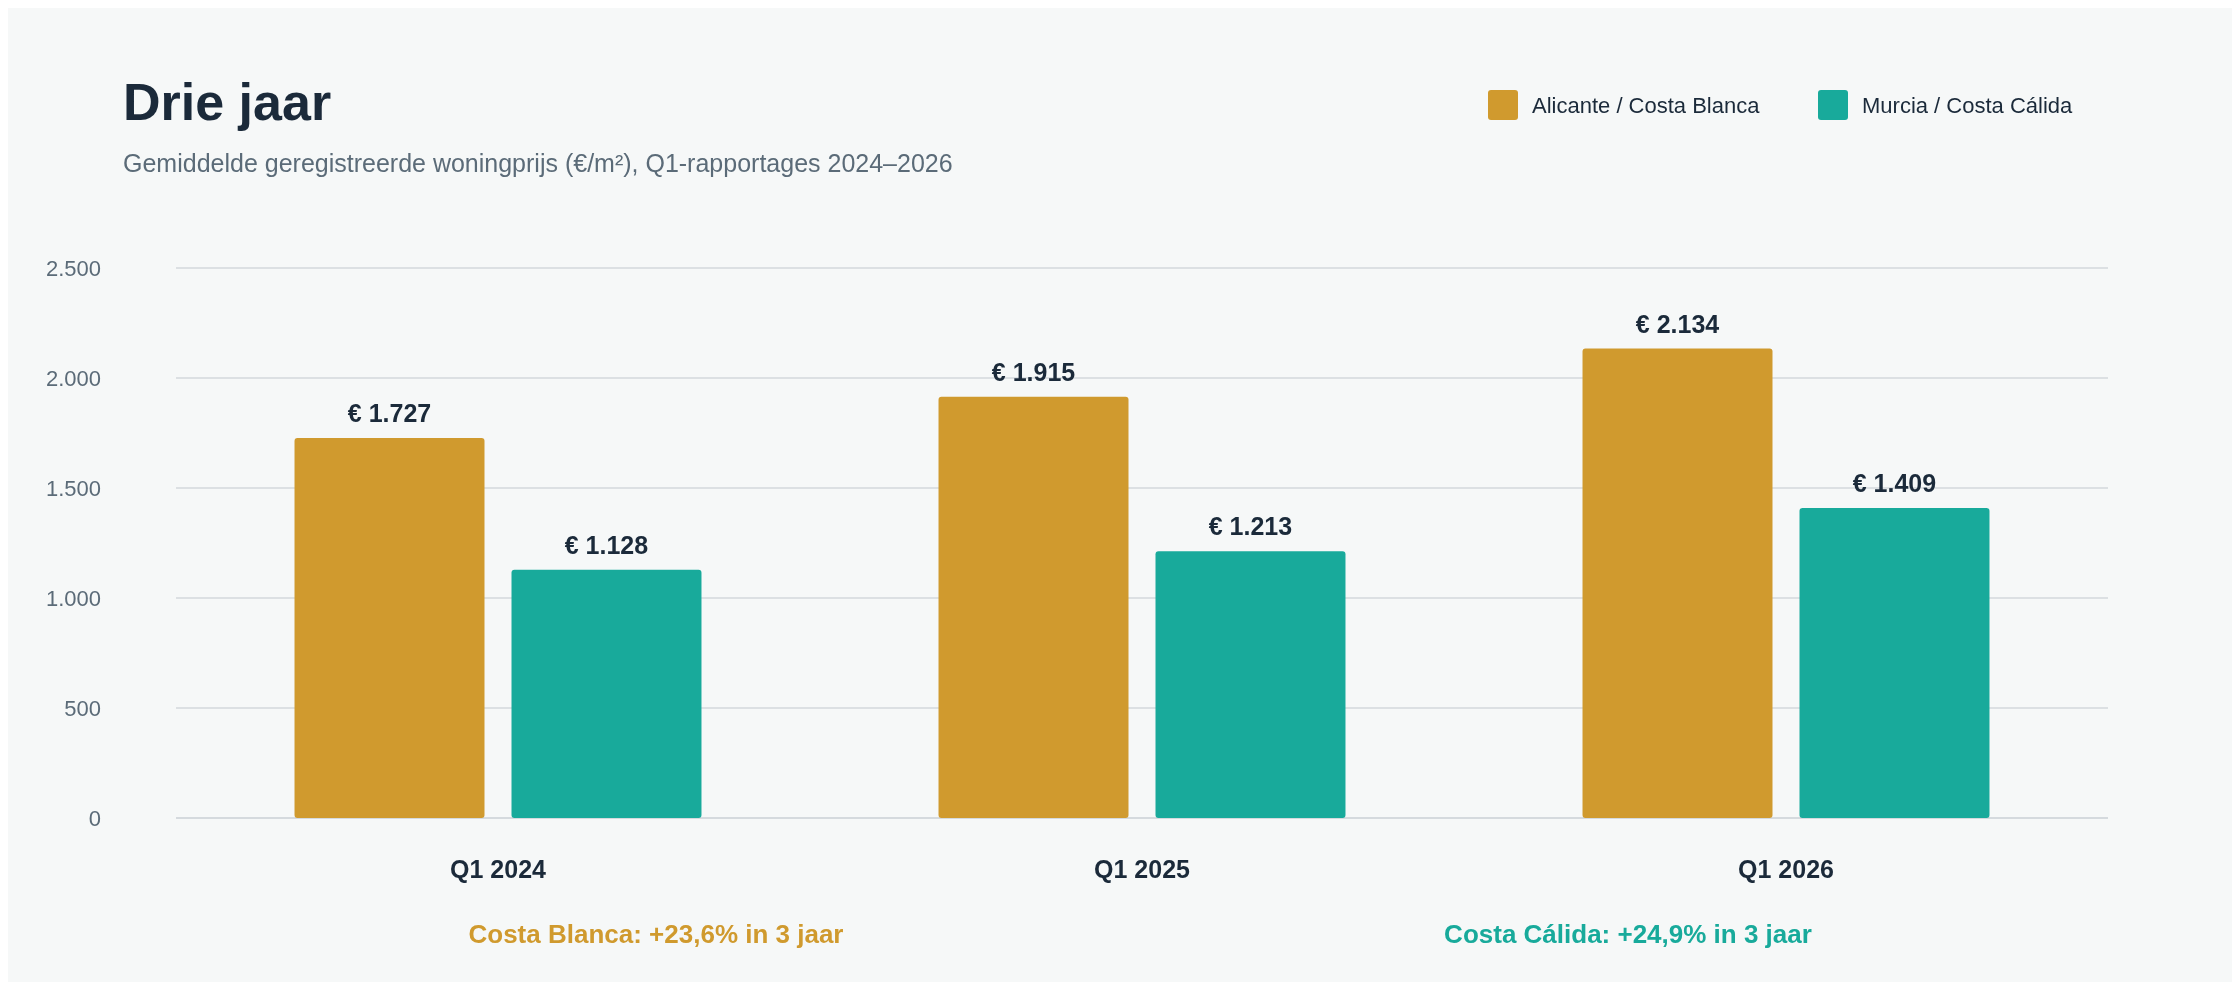 The width and height of the screenshot is (2240, 990). I want to click on y-tick-label: 500, so click(82, 708).